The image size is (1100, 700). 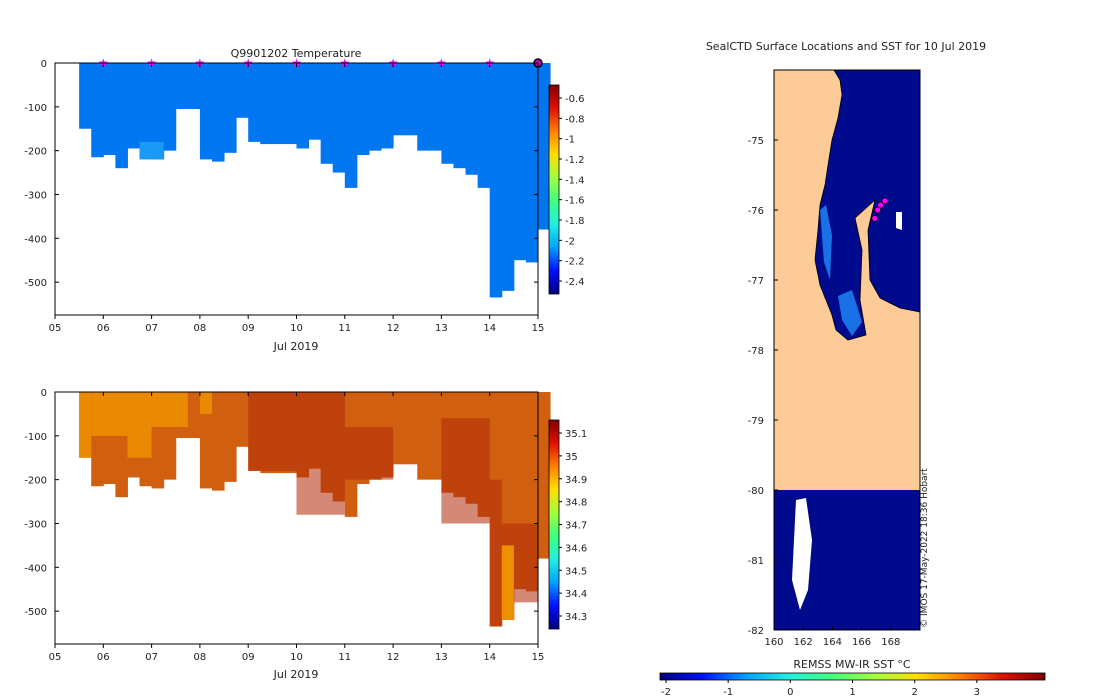 I want to click on y-tick-label: -300, so click(x=35, y=524).